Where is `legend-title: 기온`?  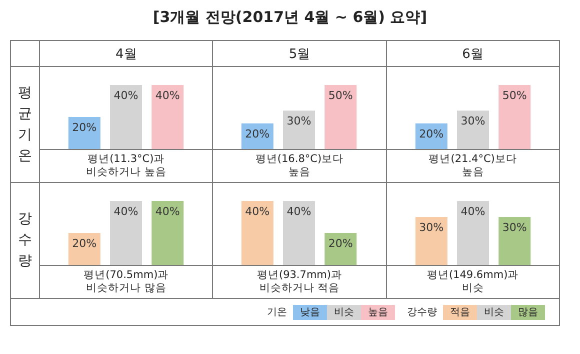
legend-title: 기온 is located at coordinates (277, 312).